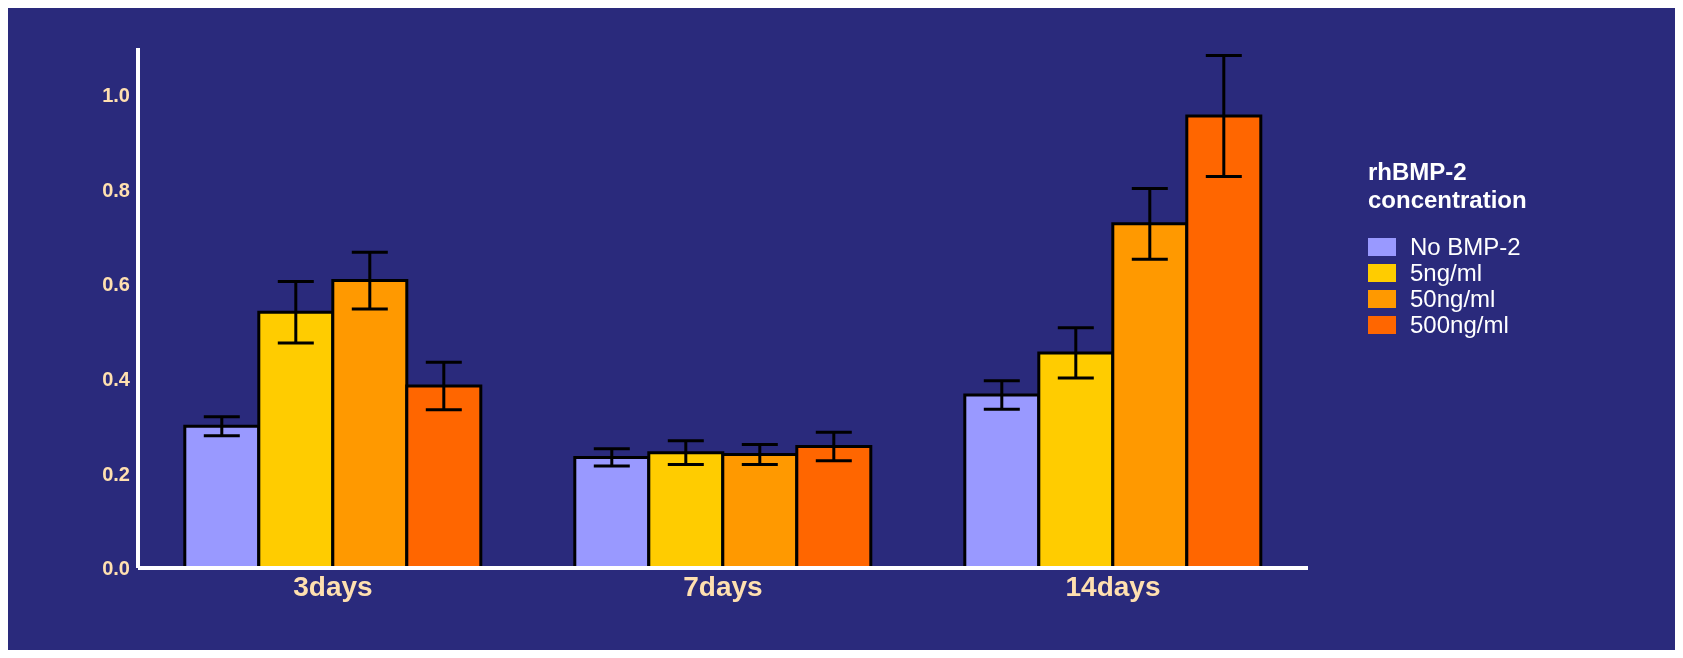  Describe the element at coordinates (116, 284) in the screenshot. I see `y-tick-label: 0.6` at that location.